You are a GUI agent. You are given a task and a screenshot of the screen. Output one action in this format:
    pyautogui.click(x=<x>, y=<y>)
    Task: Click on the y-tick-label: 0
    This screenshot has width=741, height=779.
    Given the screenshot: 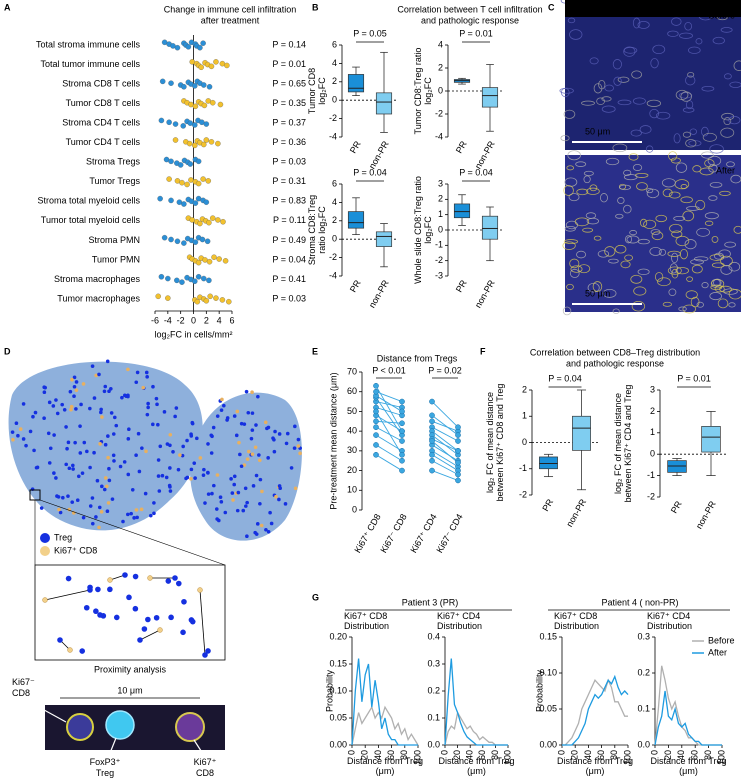 What is the action you would take?
    pyautogui.click(x=334, y=239)
    